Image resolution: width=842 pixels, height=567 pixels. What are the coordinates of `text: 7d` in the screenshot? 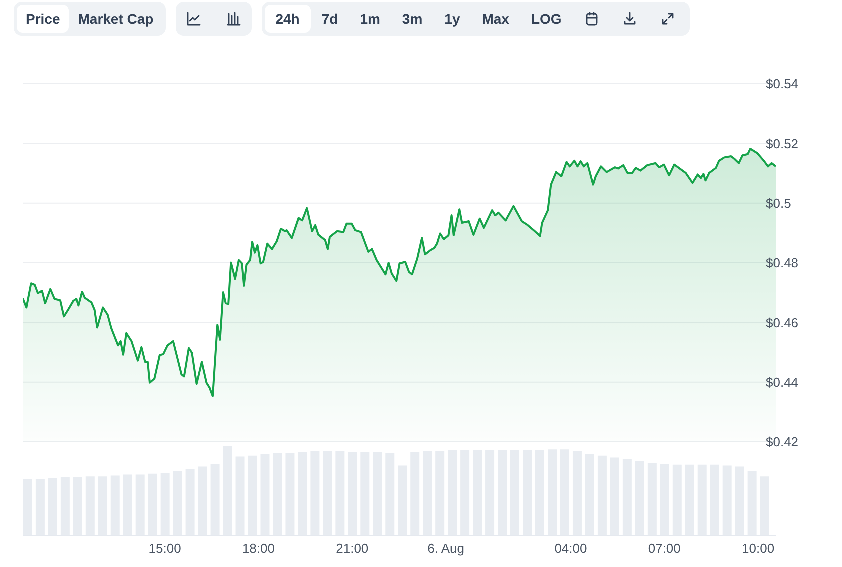 It's located at (330, 19).